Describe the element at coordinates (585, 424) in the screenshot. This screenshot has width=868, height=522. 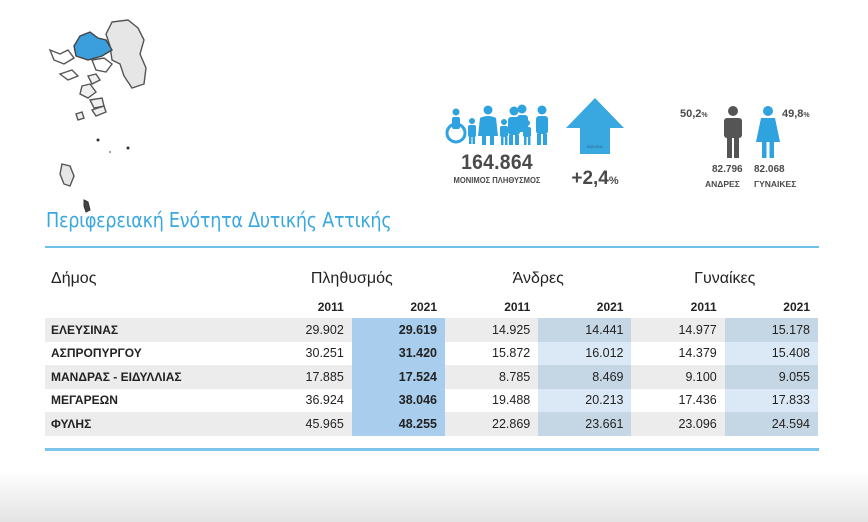
I see `men-2021: 23.661` at that location.